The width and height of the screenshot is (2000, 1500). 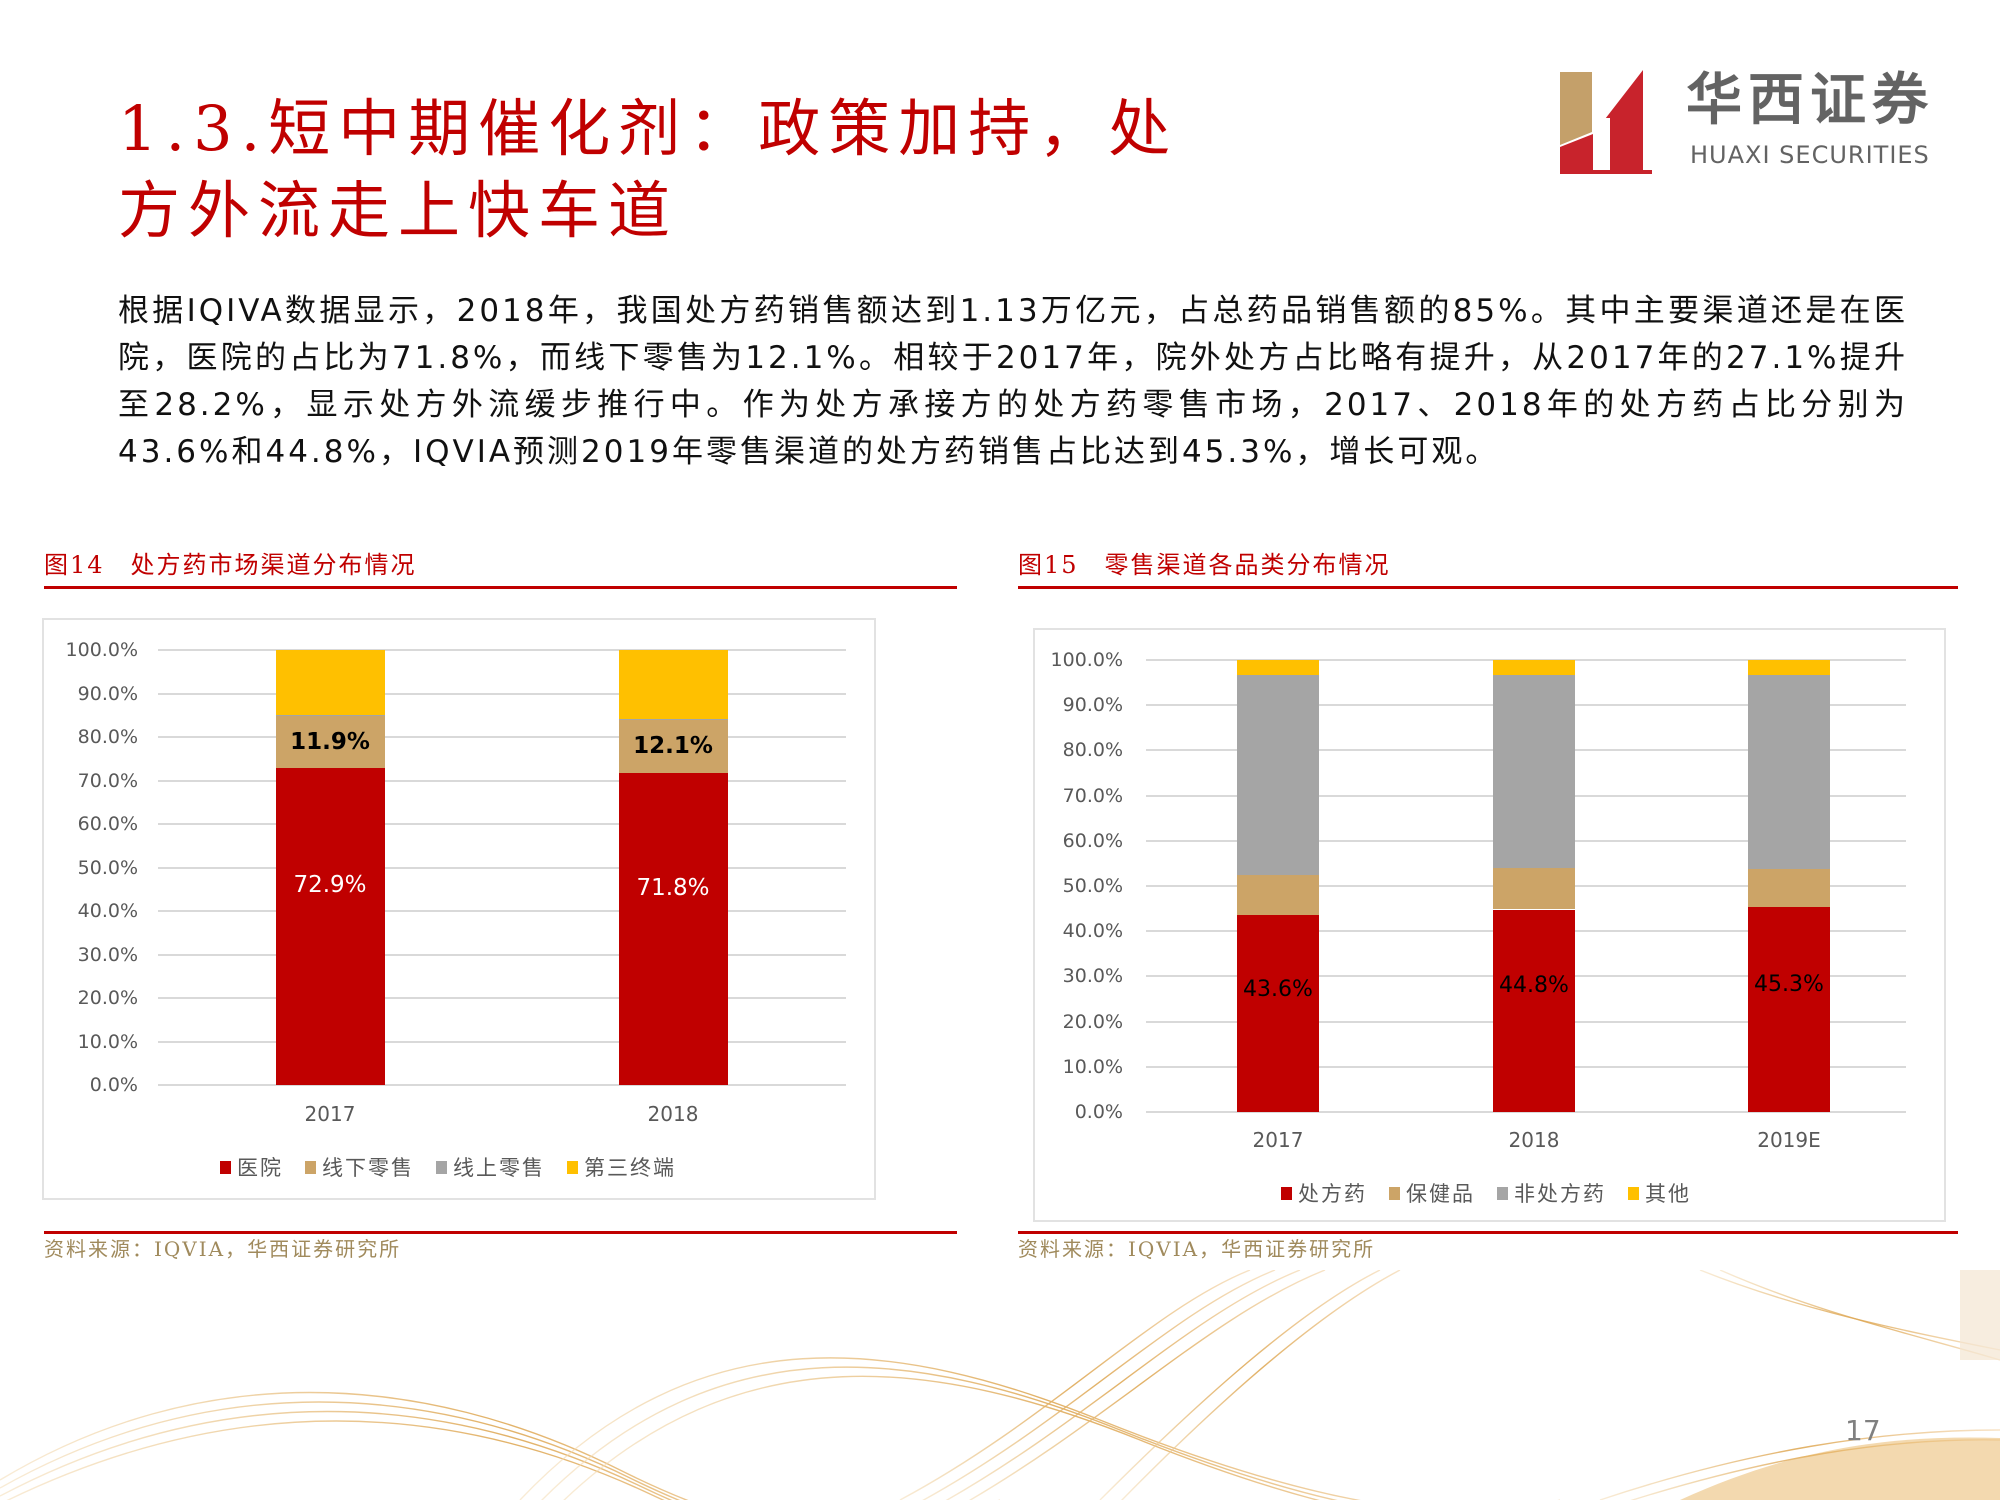 I want to click on chart15-bar-2019E-处方药: 45.3%, so click(x=1789, y=1009).